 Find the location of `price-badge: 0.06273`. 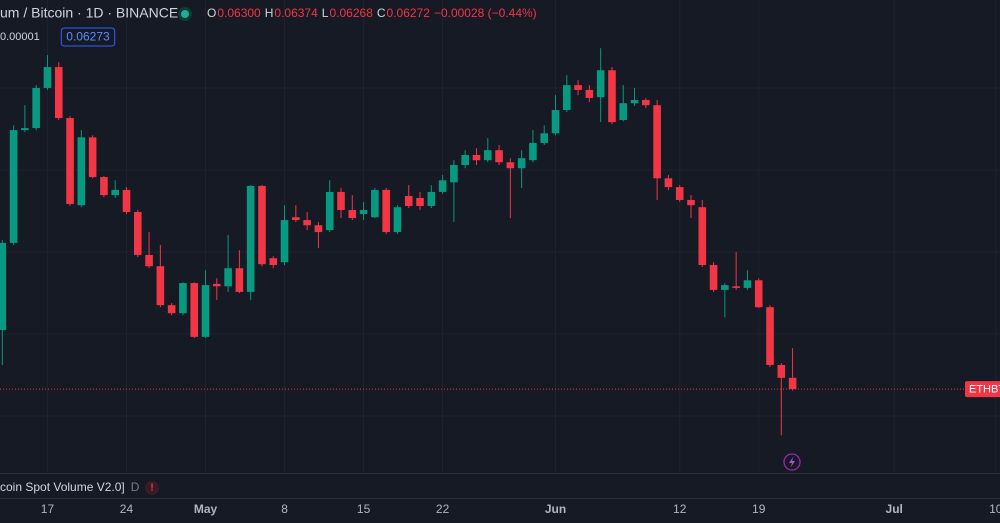

price-badge: 0.06273 is located at coordinates (88, 37).